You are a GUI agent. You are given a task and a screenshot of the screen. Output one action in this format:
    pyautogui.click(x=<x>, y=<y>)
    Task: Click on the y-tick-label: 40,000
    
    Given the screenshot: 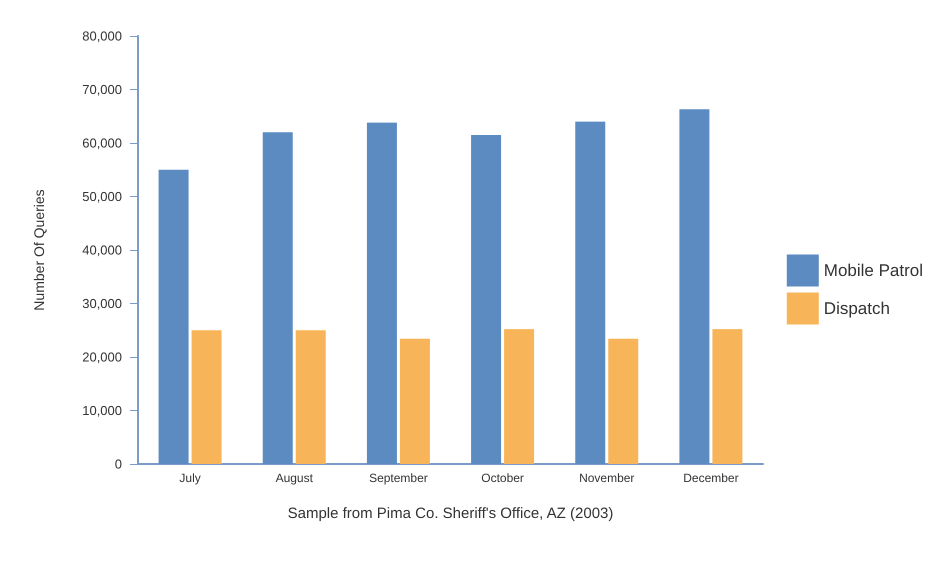 What is the action you would take?
    pyautogui.click(x=102, y=250)
    